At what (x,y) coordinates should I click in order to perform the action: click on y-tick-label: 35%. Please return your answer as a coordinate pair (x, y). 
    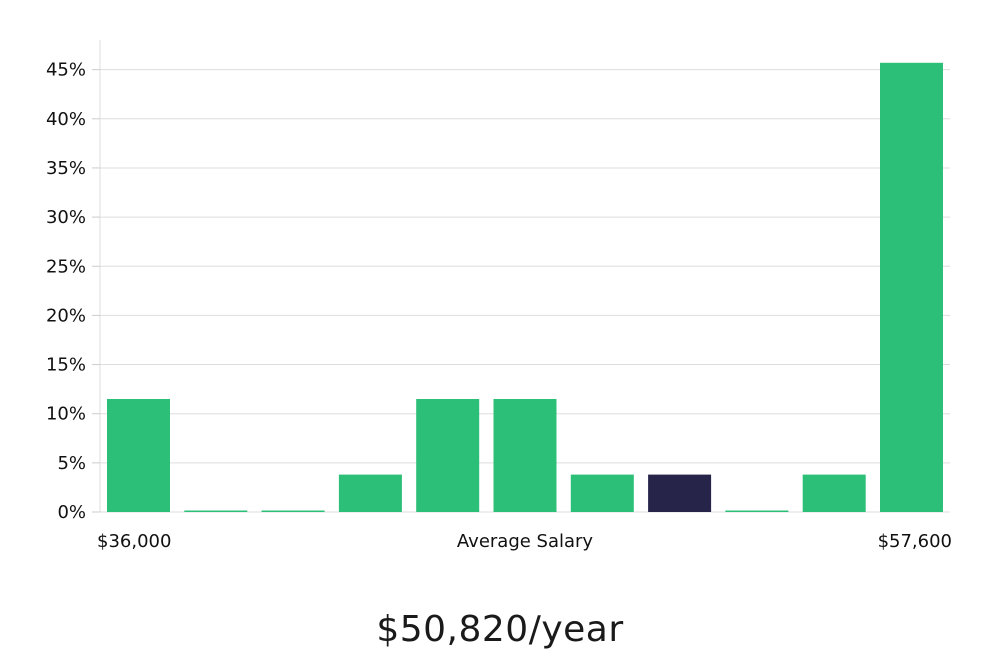
    Looking at the image, I should click on (66, 168).